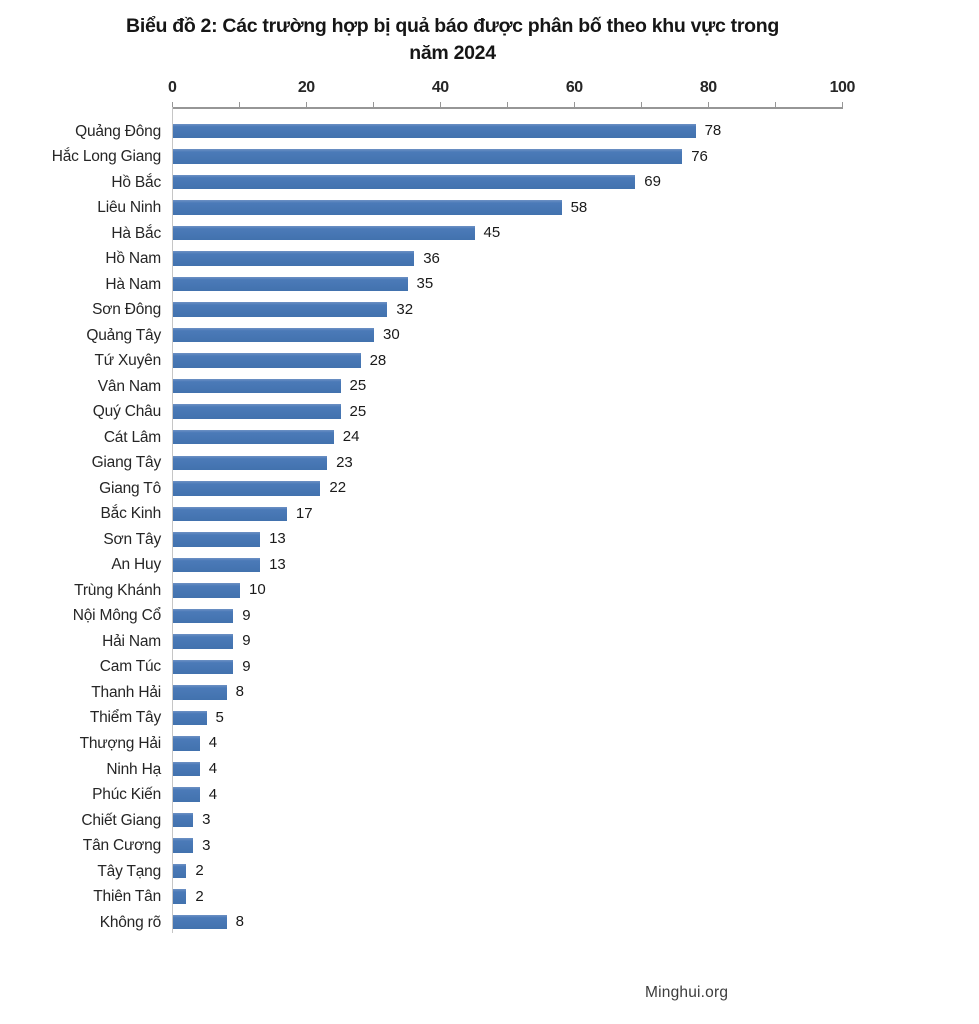 The image size is (979, 1024). I want to click on category-label: Thiên Tân, so click(127, 897).